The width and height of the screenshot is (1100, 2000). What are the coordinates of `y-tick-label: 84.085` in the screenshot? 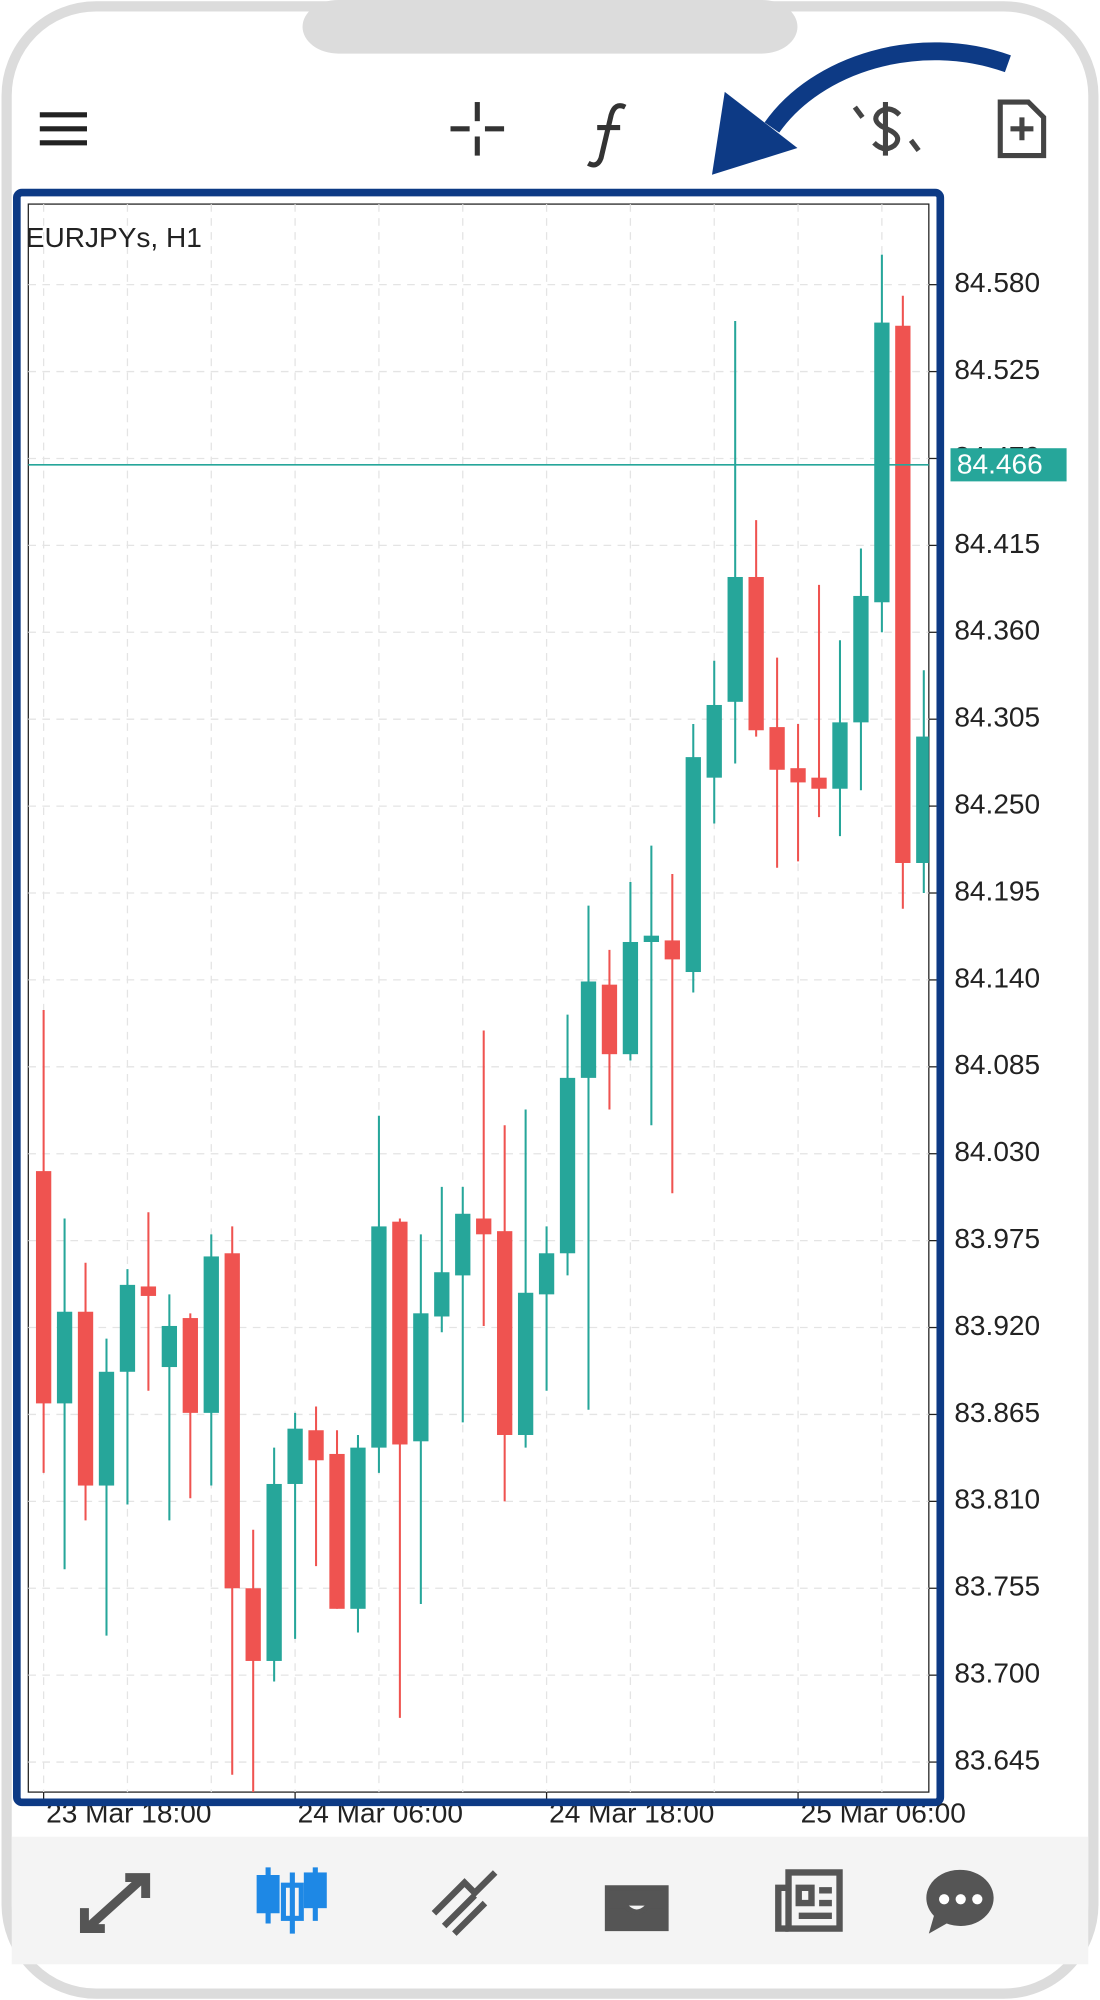 It's located at (997, 1064).